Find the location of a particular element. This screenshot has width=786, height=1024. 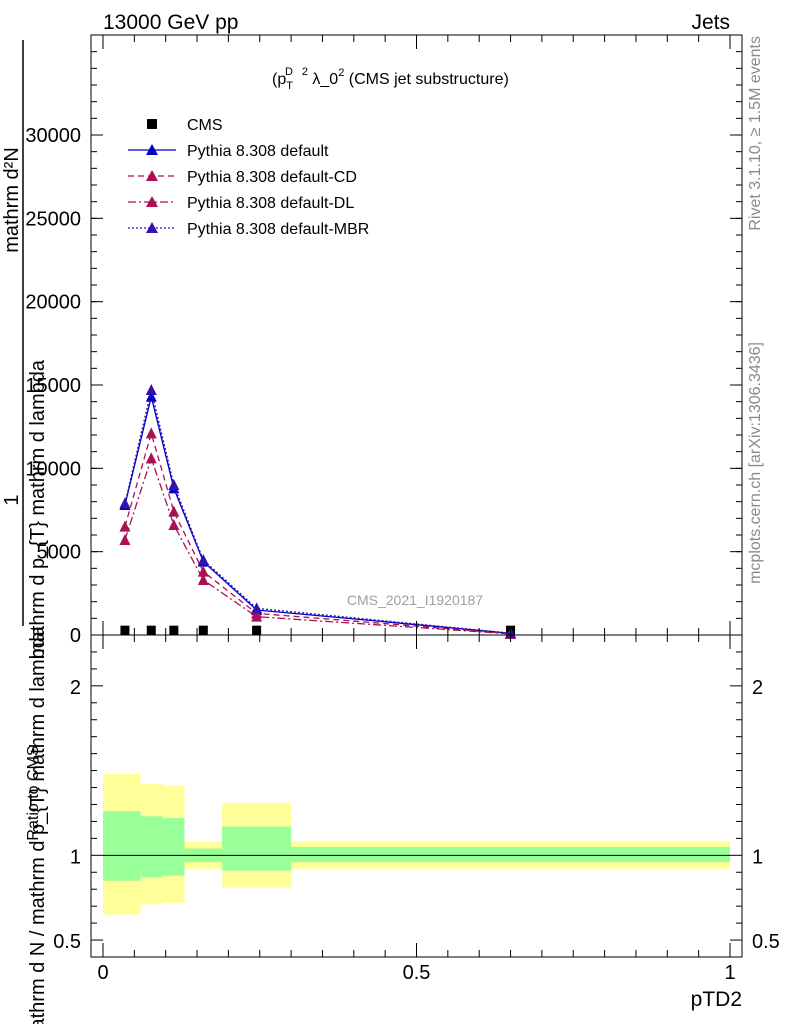

legend-item: Pythia 8.308 default is located at coordinates (228, 151).